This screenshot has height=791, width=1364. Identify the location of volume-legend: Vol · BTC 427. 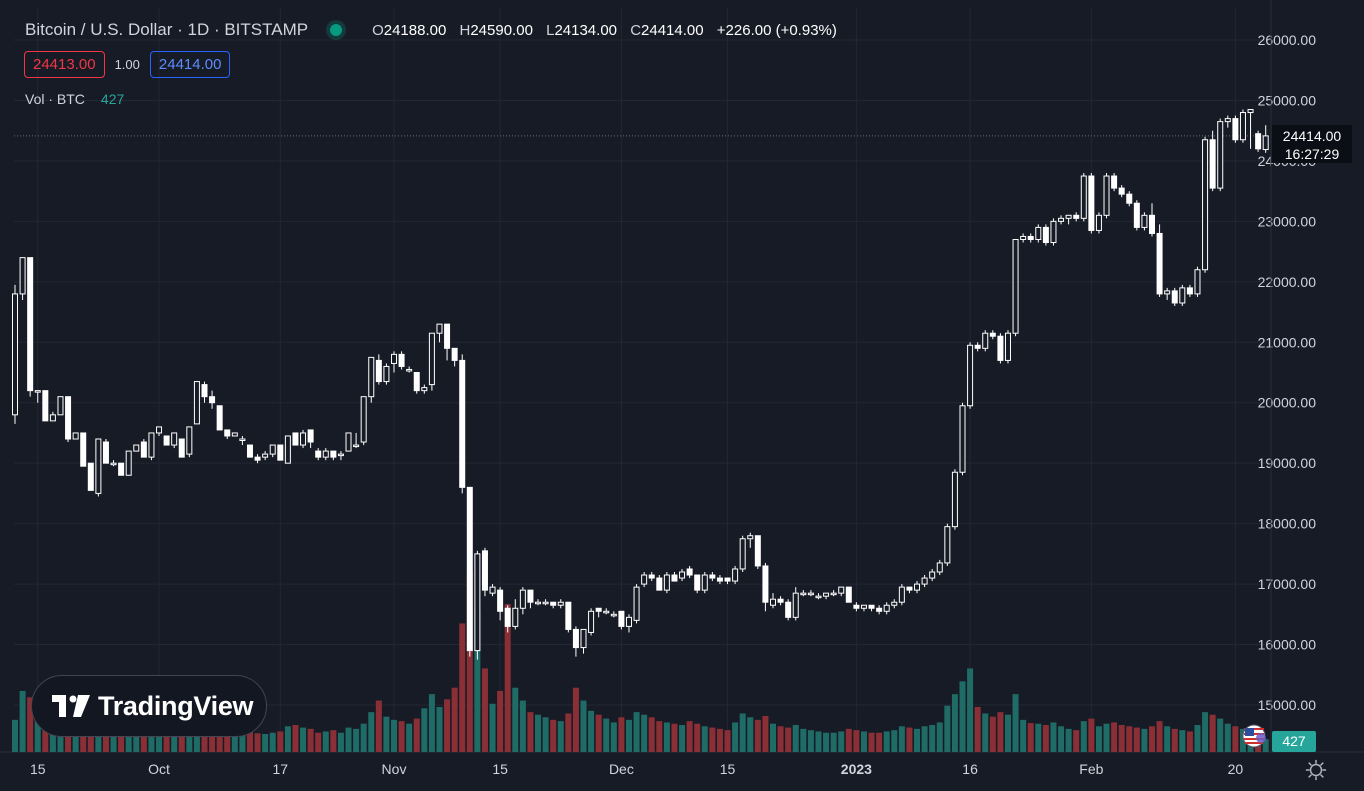
(74, 99).